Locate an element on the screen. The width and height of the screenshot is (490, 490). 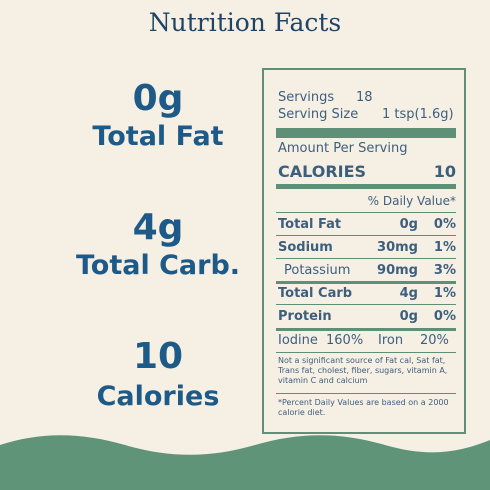
highlight-value: 10 is located at coordinates (158, 356).